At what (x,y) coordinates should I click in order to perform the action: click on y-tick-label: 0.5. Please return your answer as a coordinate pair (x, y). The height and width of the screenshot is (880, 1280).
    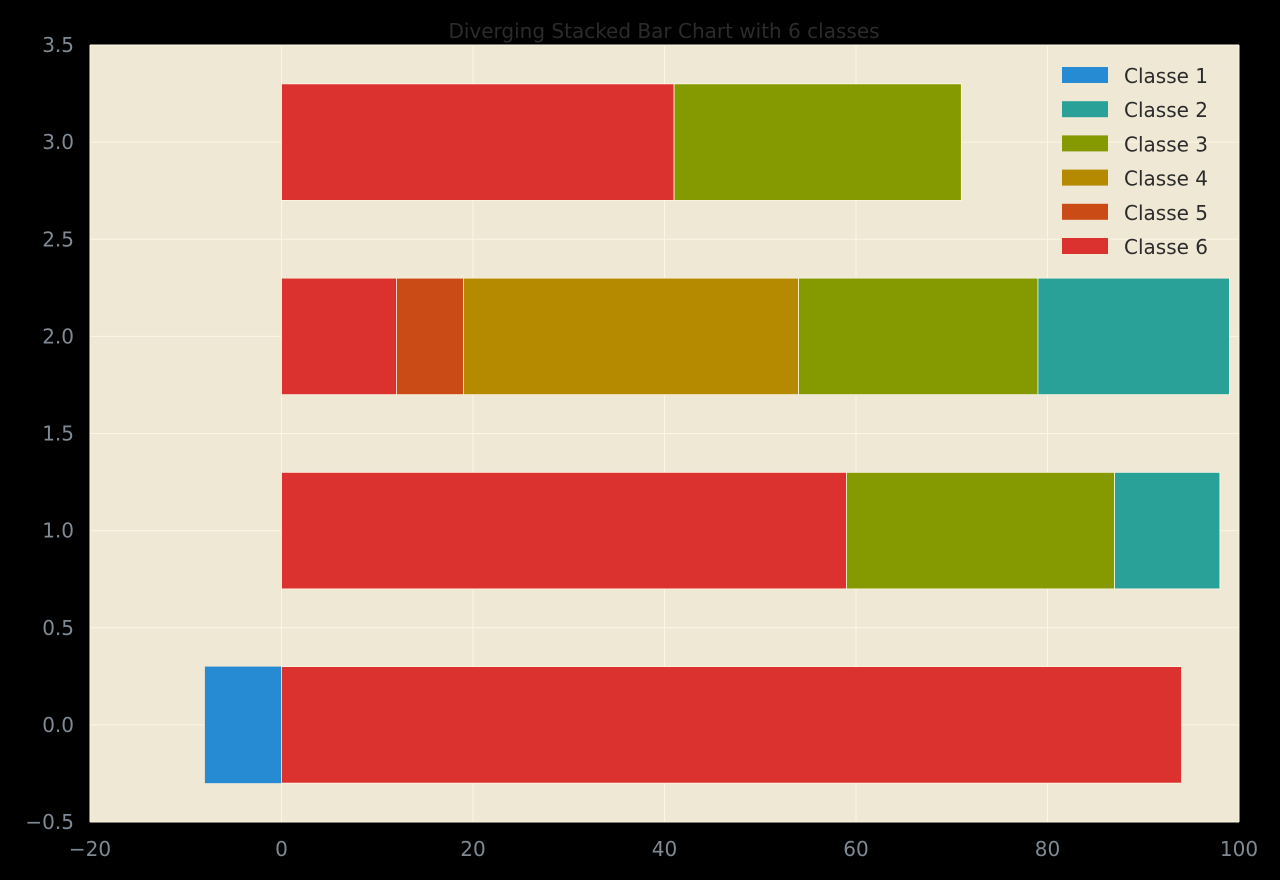
    Looking at the image, I should click on (58, 628).